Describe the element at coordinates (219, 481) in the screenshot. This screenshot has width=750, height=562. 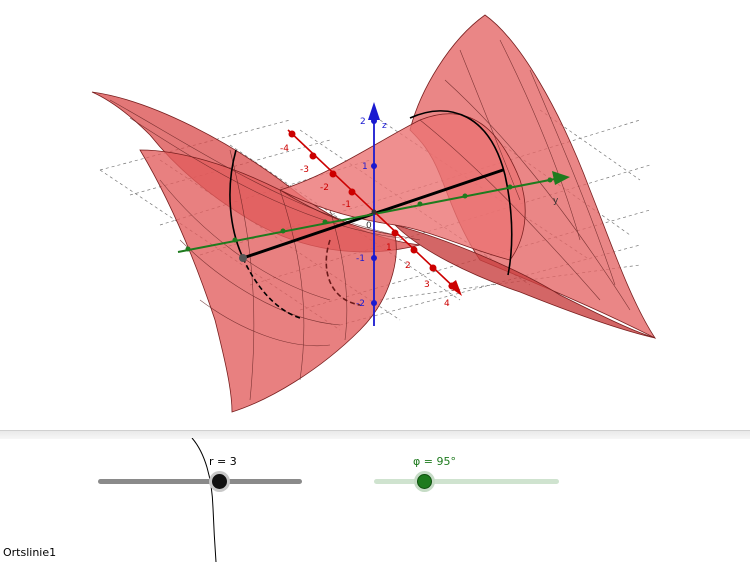
I see `slider-r-handle` at that location.